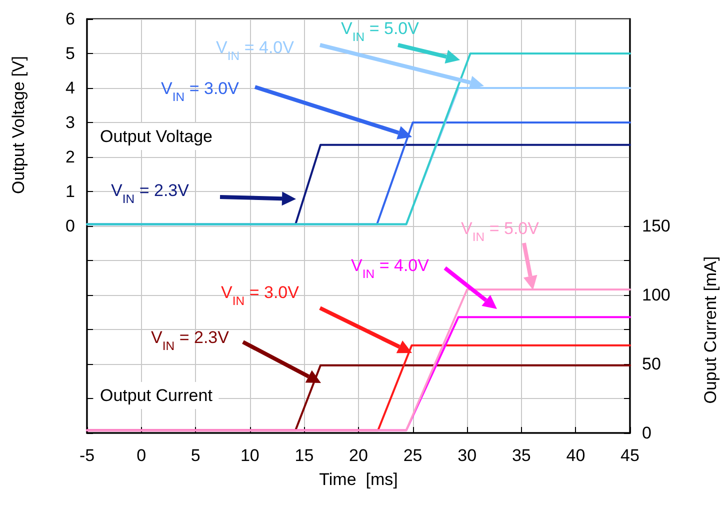 This screenshot has height=517, width=728. I want to click on x-tick-label: 20, so click(358, 455).